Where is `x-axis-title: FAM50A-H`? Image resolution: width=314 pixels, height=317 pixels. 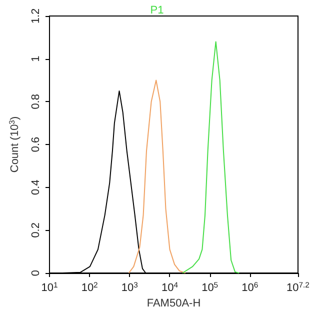
x-axis-title: FAM50A-H is located at coordinates (173, 304).